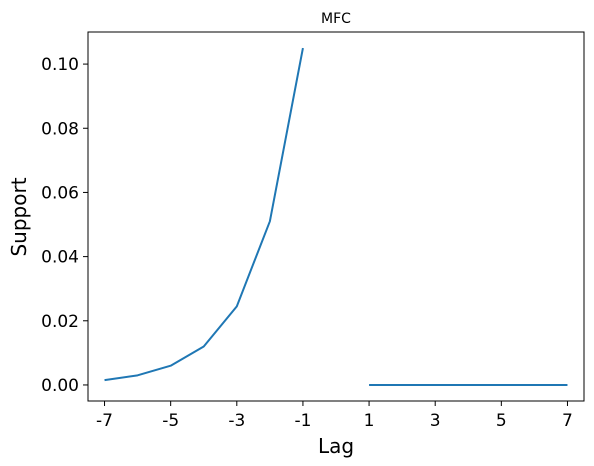 The image size is (594, 466). What do you see at coordinates (64, 225) in the screenshot?
I see `y-axis: 0.00 0.02 0.04 0.06 0.08 0.10` at bounding box center [64, 225].